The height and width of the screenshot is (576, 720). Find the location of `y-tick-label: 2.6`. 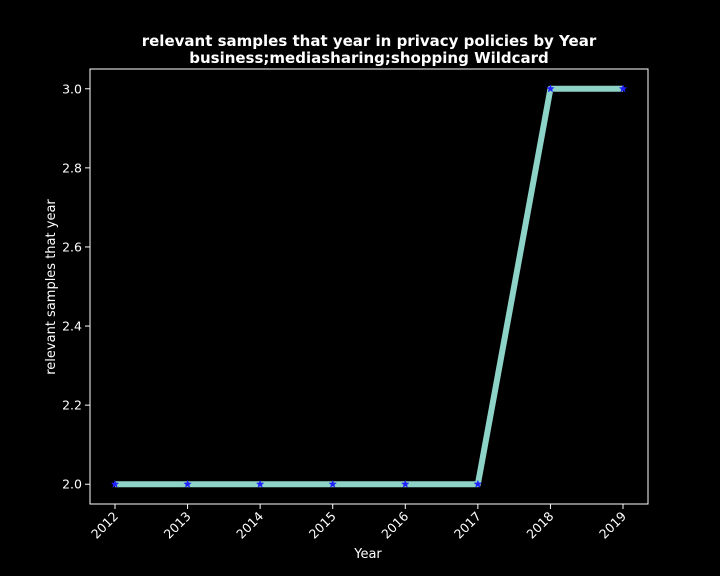

y-tick-label: 2.6 is located at coordinates (72, 246).